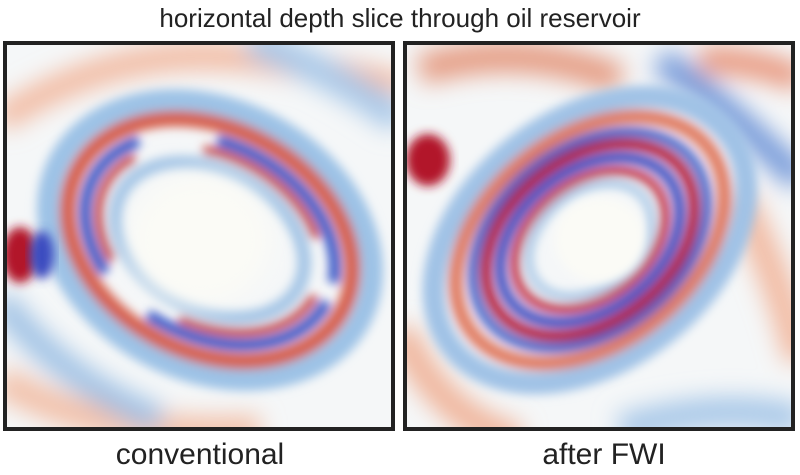 This screenshot has width=800, height=475. What do you see at coordinates (200, 454) in the screenshot?
I see `panel-caption: conventional` at bounding box center [200, 454].